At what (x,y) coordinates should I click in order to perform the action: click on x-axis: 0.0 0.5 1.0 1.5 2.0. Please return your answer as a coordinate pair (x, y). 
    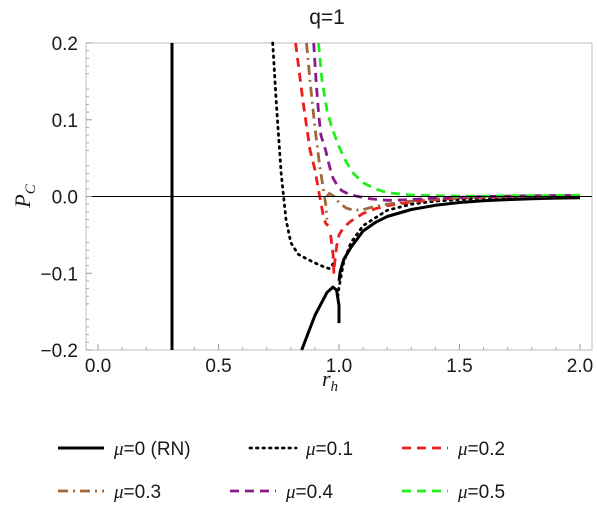
    Looking at the image, I should click on (339, 360).